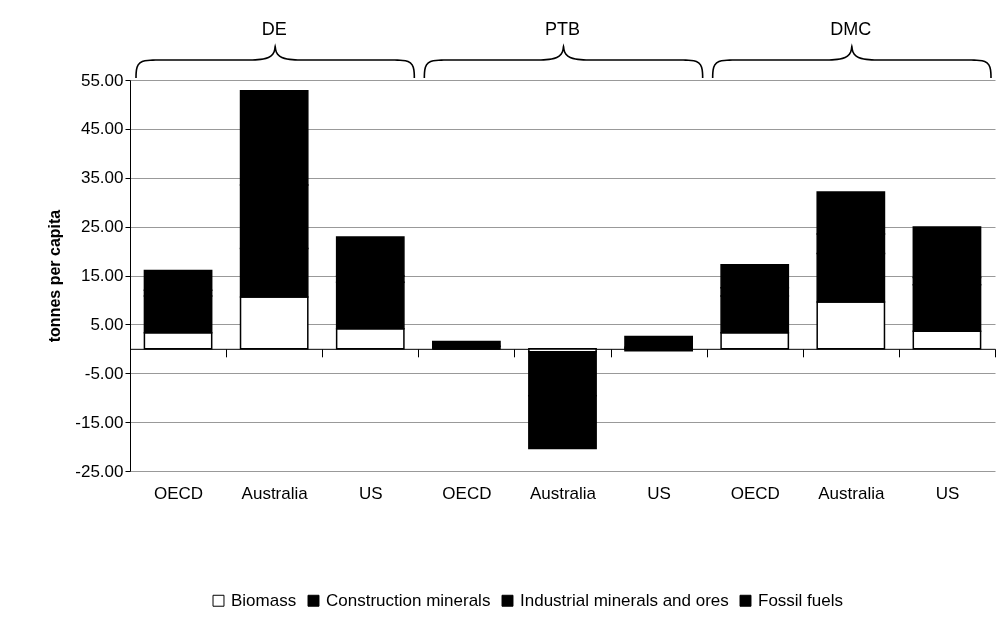 The image size is (1001, 640). What do you see at coordinates (624, 600) in the screenshot?
I see `legend-label: Industrial minerals and ores` at bounding box center [624, 600].